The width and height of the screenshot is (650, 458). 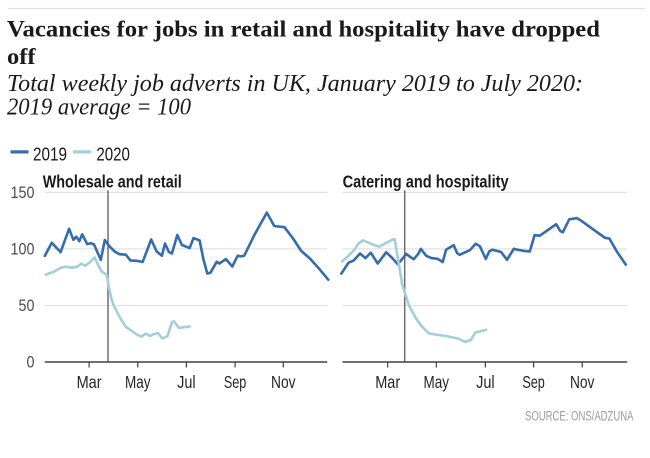 What do you see at coordinates (21, 56) in the screenshot?
I see `svg-text: off` at bounding box center [21, 56].